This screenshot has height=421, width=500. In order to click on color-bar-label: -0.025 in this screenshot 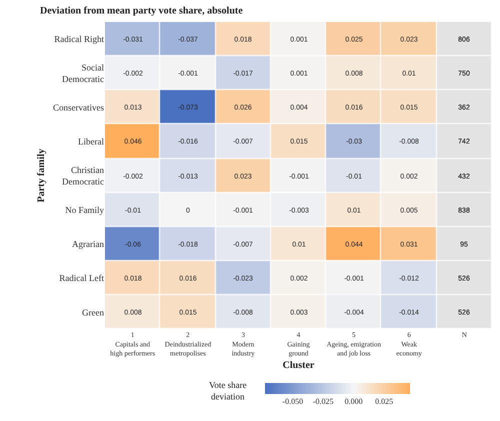, I will do `click(323, 401)`.